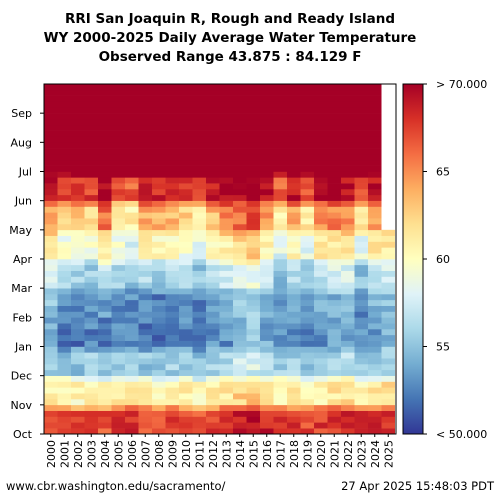 This screenshot has height=500, width=500. I want to click on colorbar-tick-label: 65, so click(443, 172).